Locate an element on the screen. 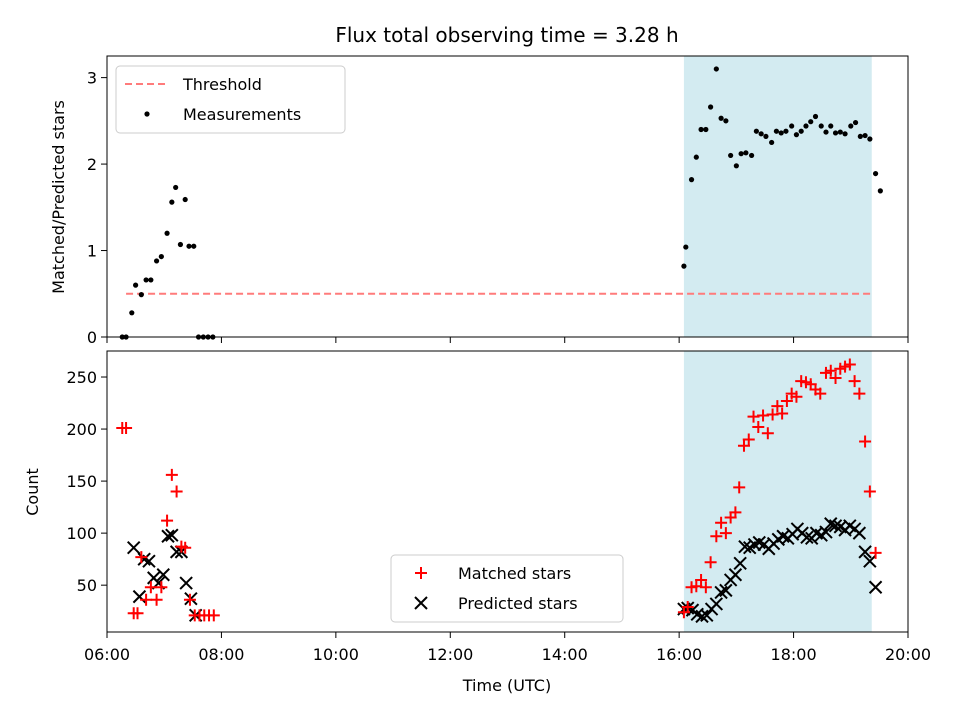 This screenshot has height=720, width=960. top-legend-box is located at coordinates (230, 99).